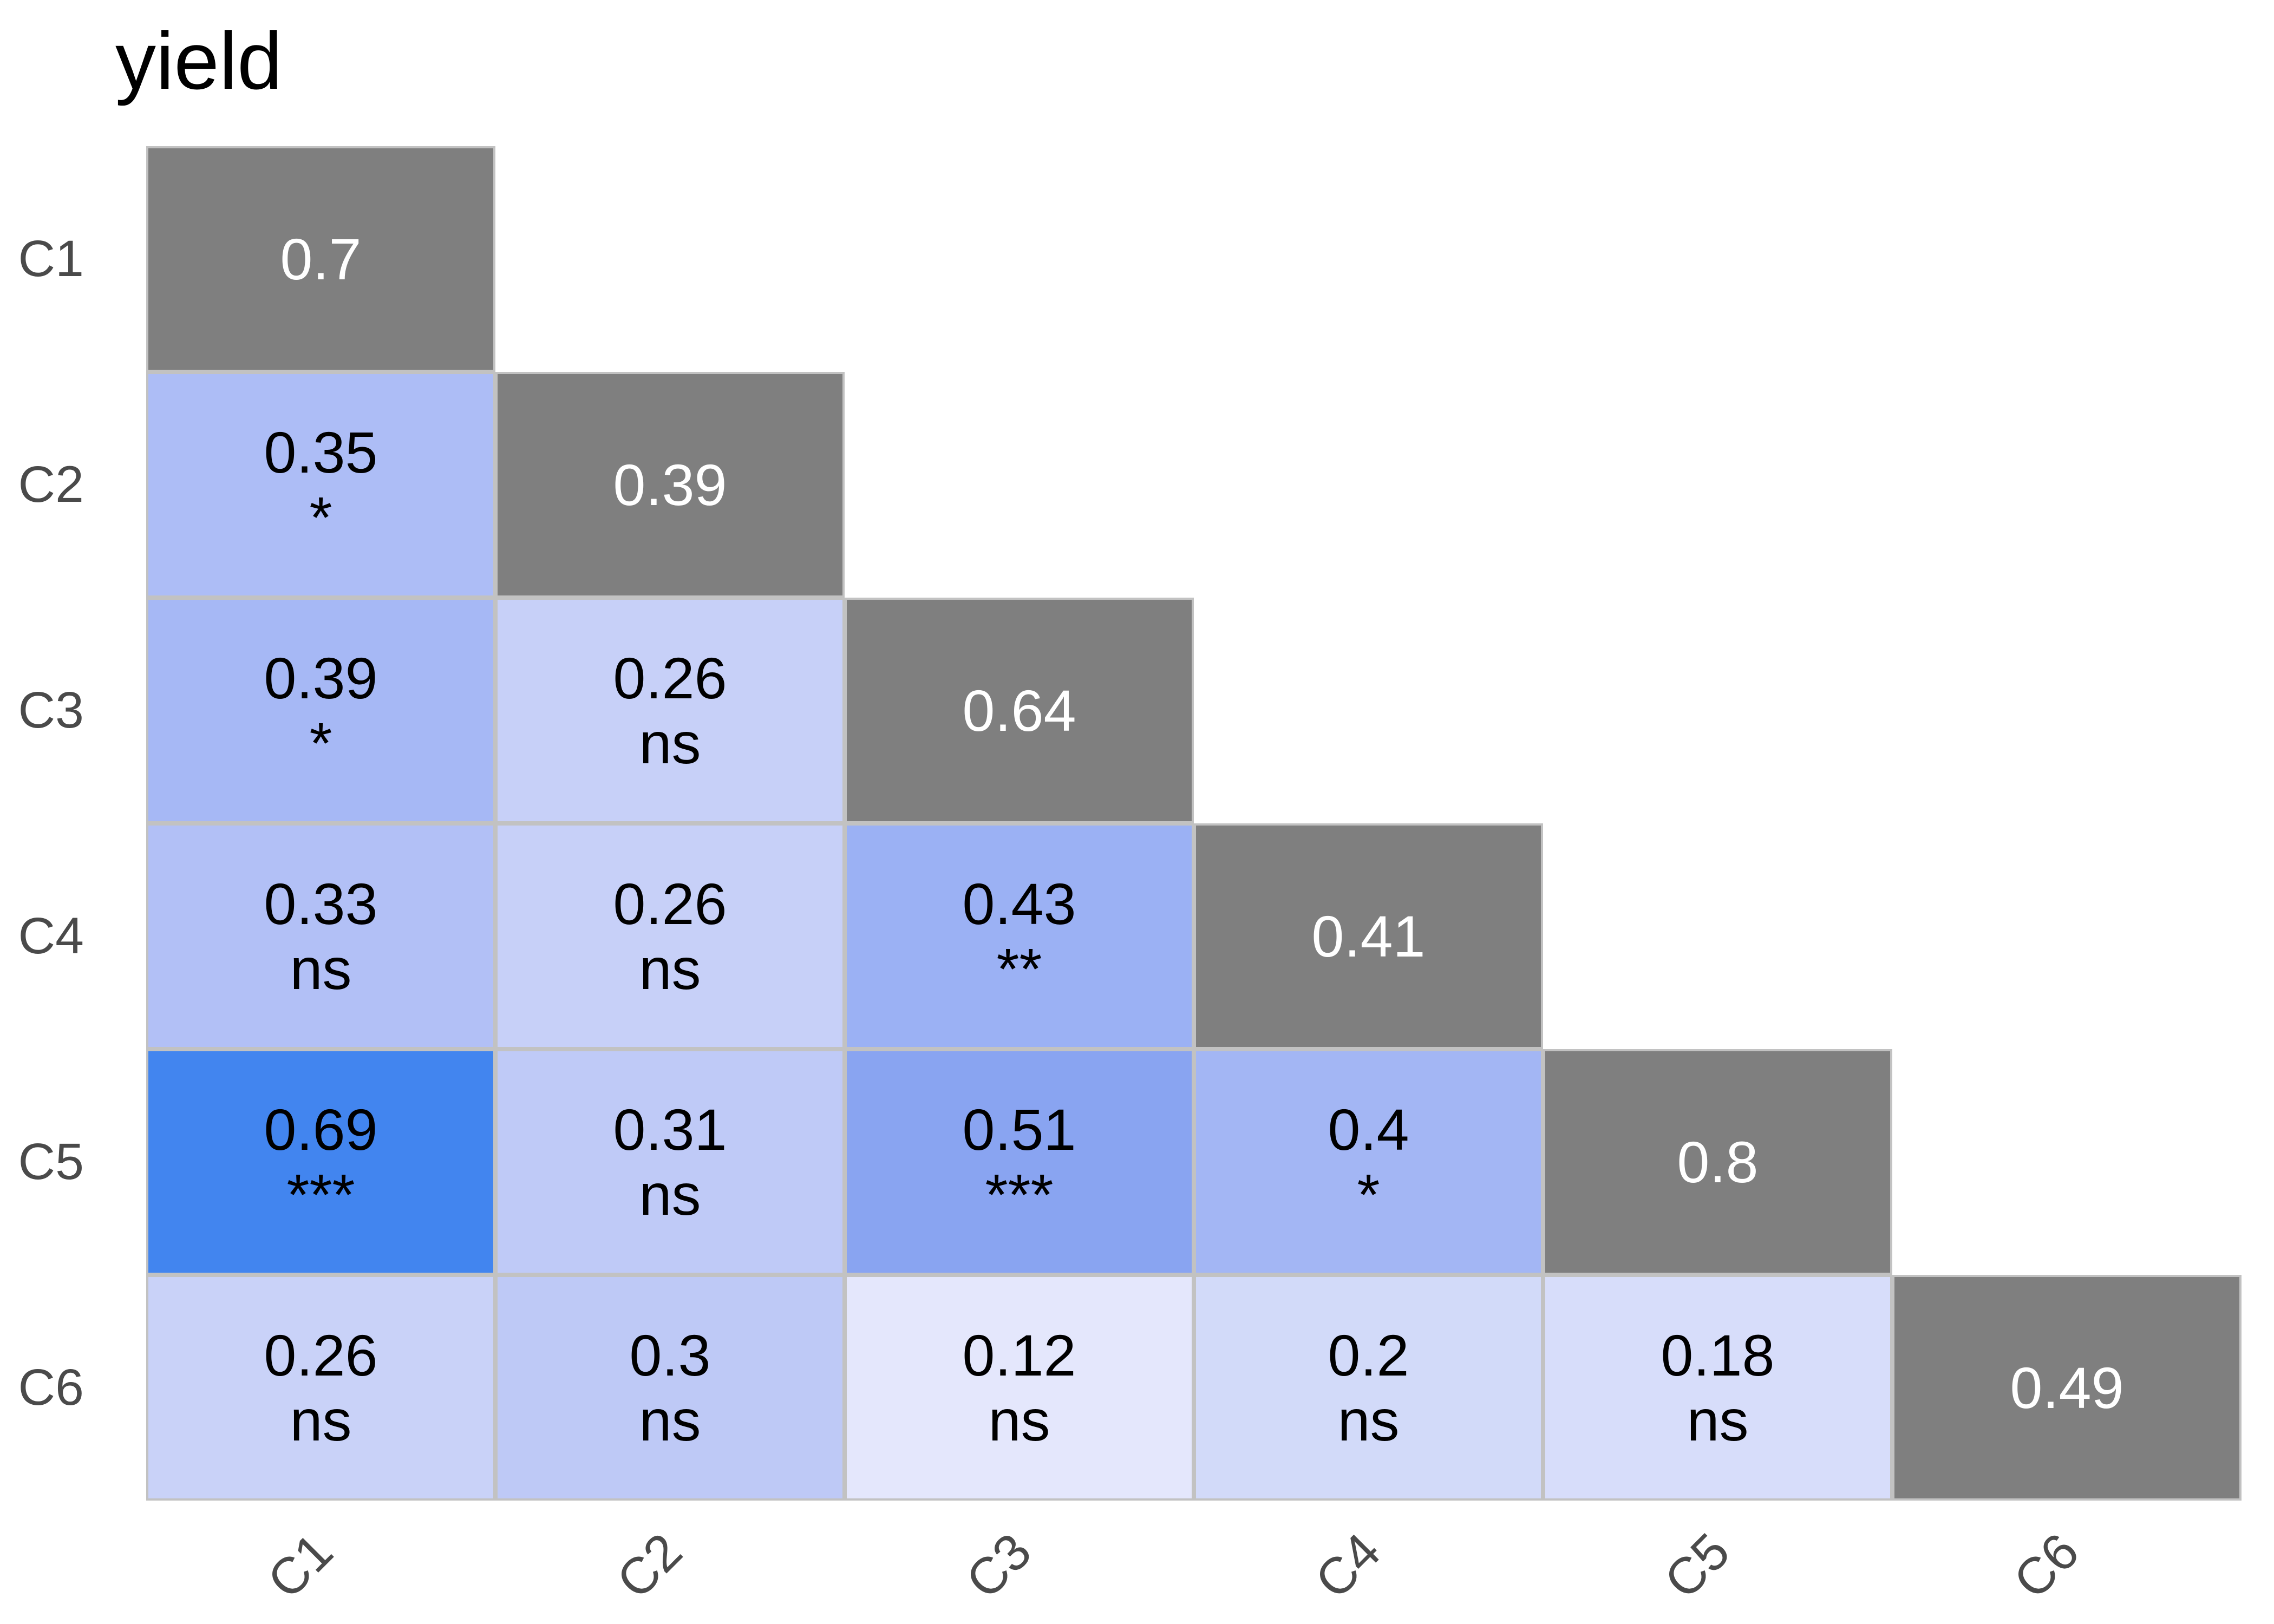 The width and height of the screenshot is (2274, 1624). I want to click on cell-value: 0.51, so click(1019, 1129).